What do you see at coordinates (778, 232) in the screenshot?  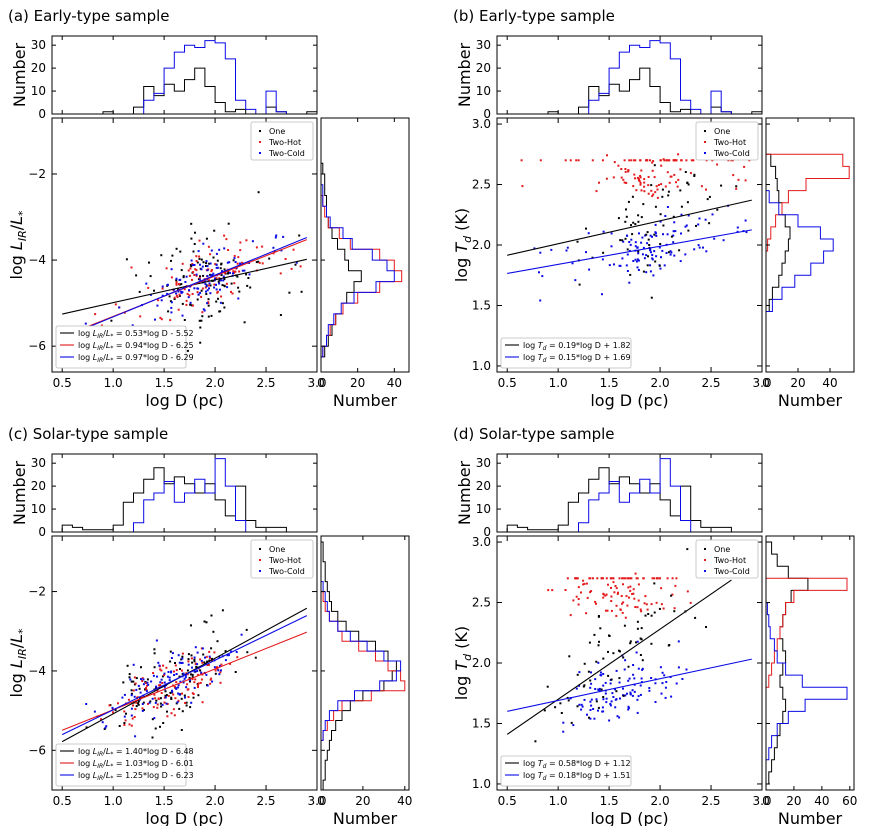 I see `side-hist-one` at bounding box center [778, 232].